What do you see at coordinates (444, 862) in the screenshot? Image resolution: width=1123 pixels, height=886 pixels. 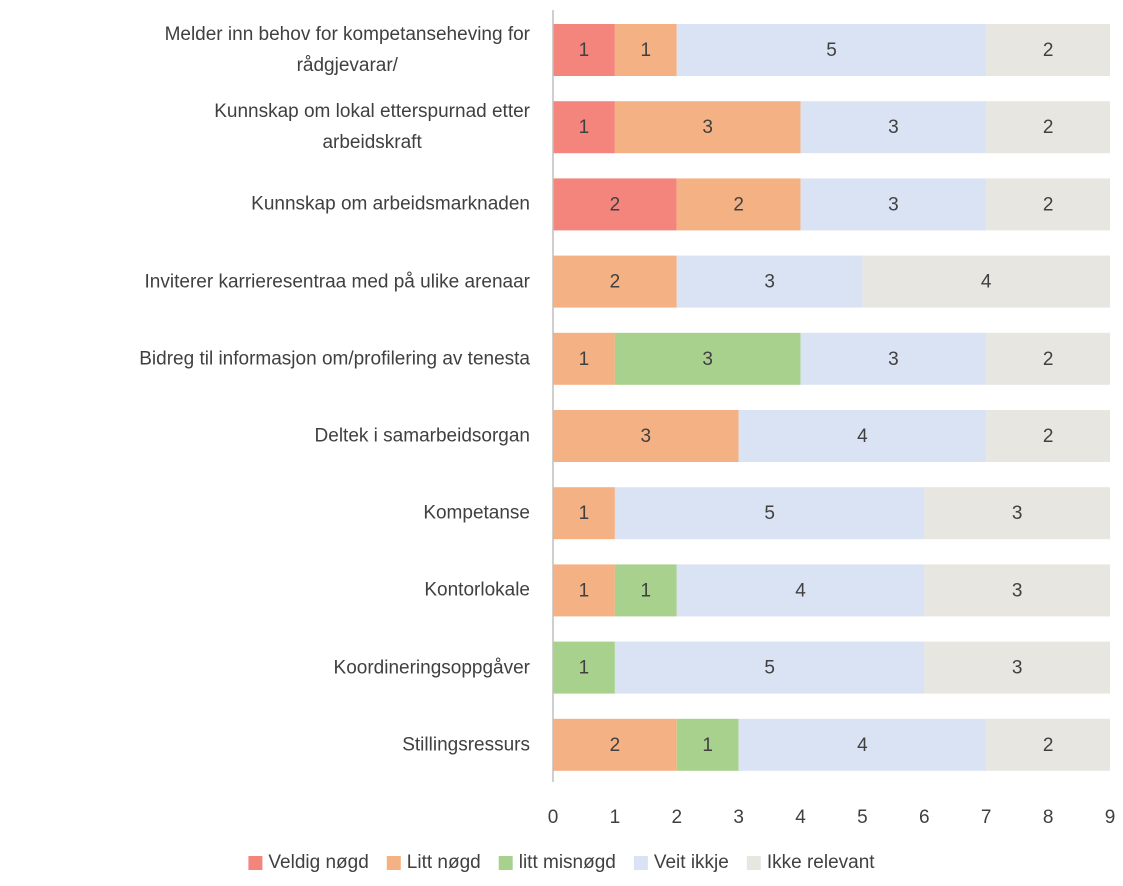 I see `legend-label: Litt nøgd` at bounding box center [444, 862].